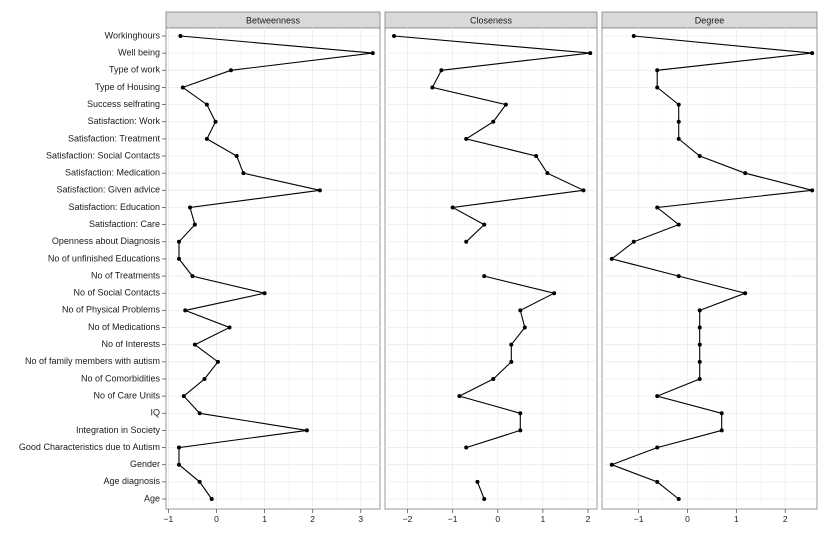  What do you see at coordinates (116, 293) in the screenshot?
I see `y-tick-label: No of Social Contacts` at bounding box center [116, 293].